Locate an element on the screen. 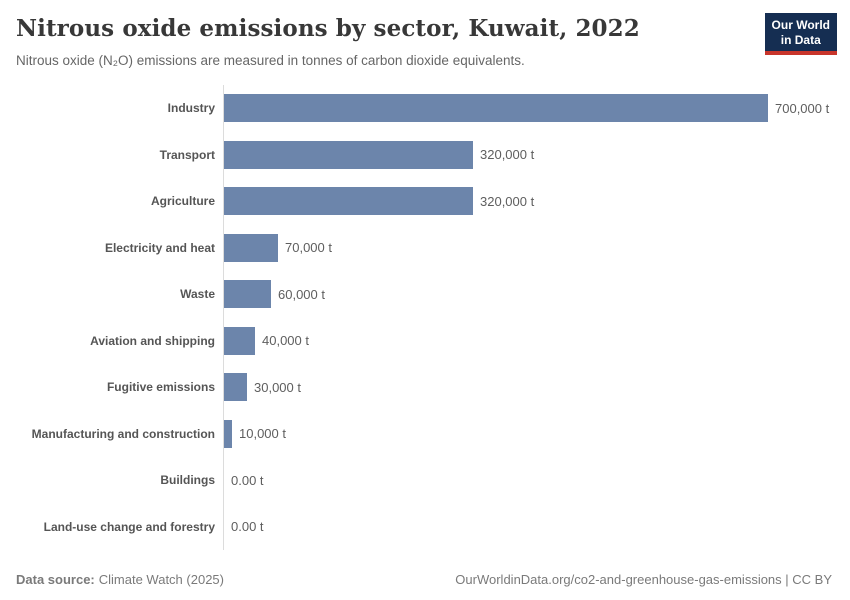 Image resolution: width=850 pixels, height=600 pixels. category-label: Land-use change and forestry is located at coordinates (129, 526).